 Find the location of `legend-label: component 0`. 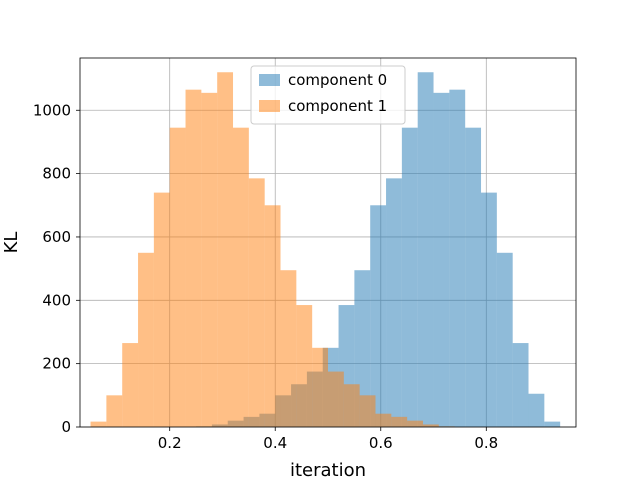

legend-label: component 0 is located at coordinates (337, 80).